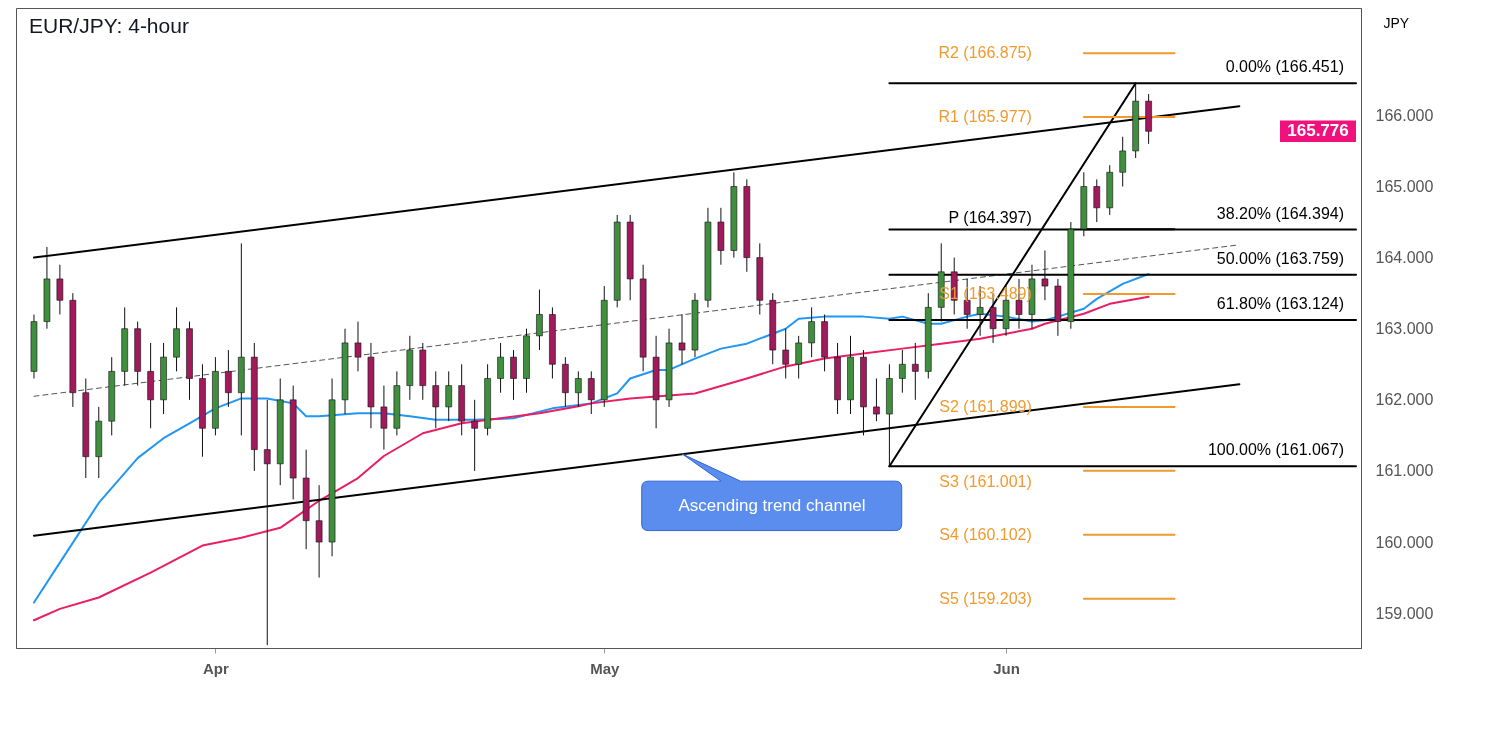  What do you see at coordinates (109, 25) in the screenshot?
I see `chart-title: EUR/JPY: 4-hour` at bounding box center [109, 25].